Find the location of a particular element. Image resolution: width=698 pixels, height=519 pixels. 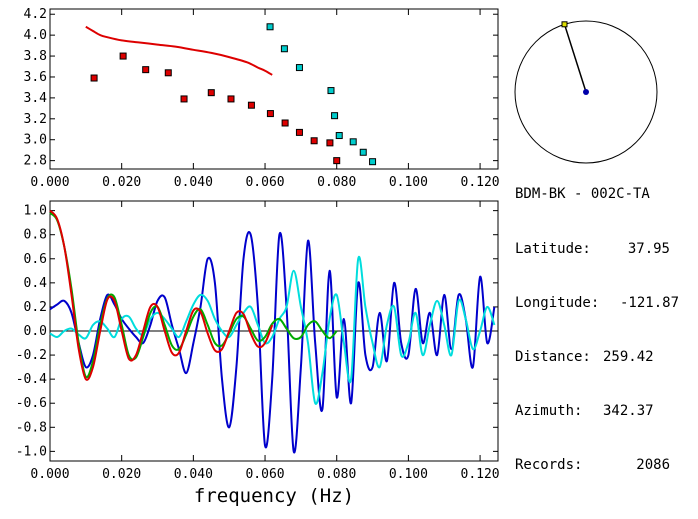

top-marks is located at coordinates (231, 94).